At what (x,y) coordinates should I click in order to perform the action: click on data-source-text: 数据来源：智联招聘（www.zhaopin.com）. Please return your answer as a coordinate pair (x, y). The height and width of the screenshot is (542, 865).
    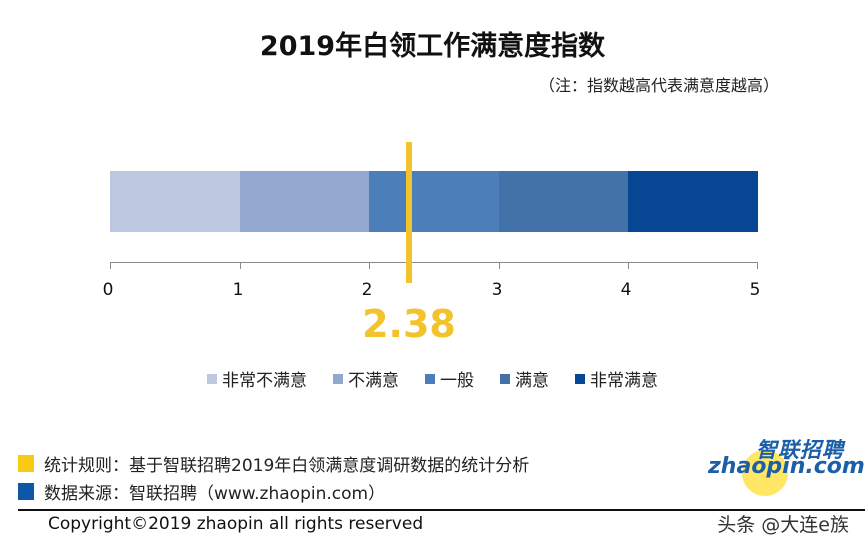
    Looking at the image, I should click on (215, 494).